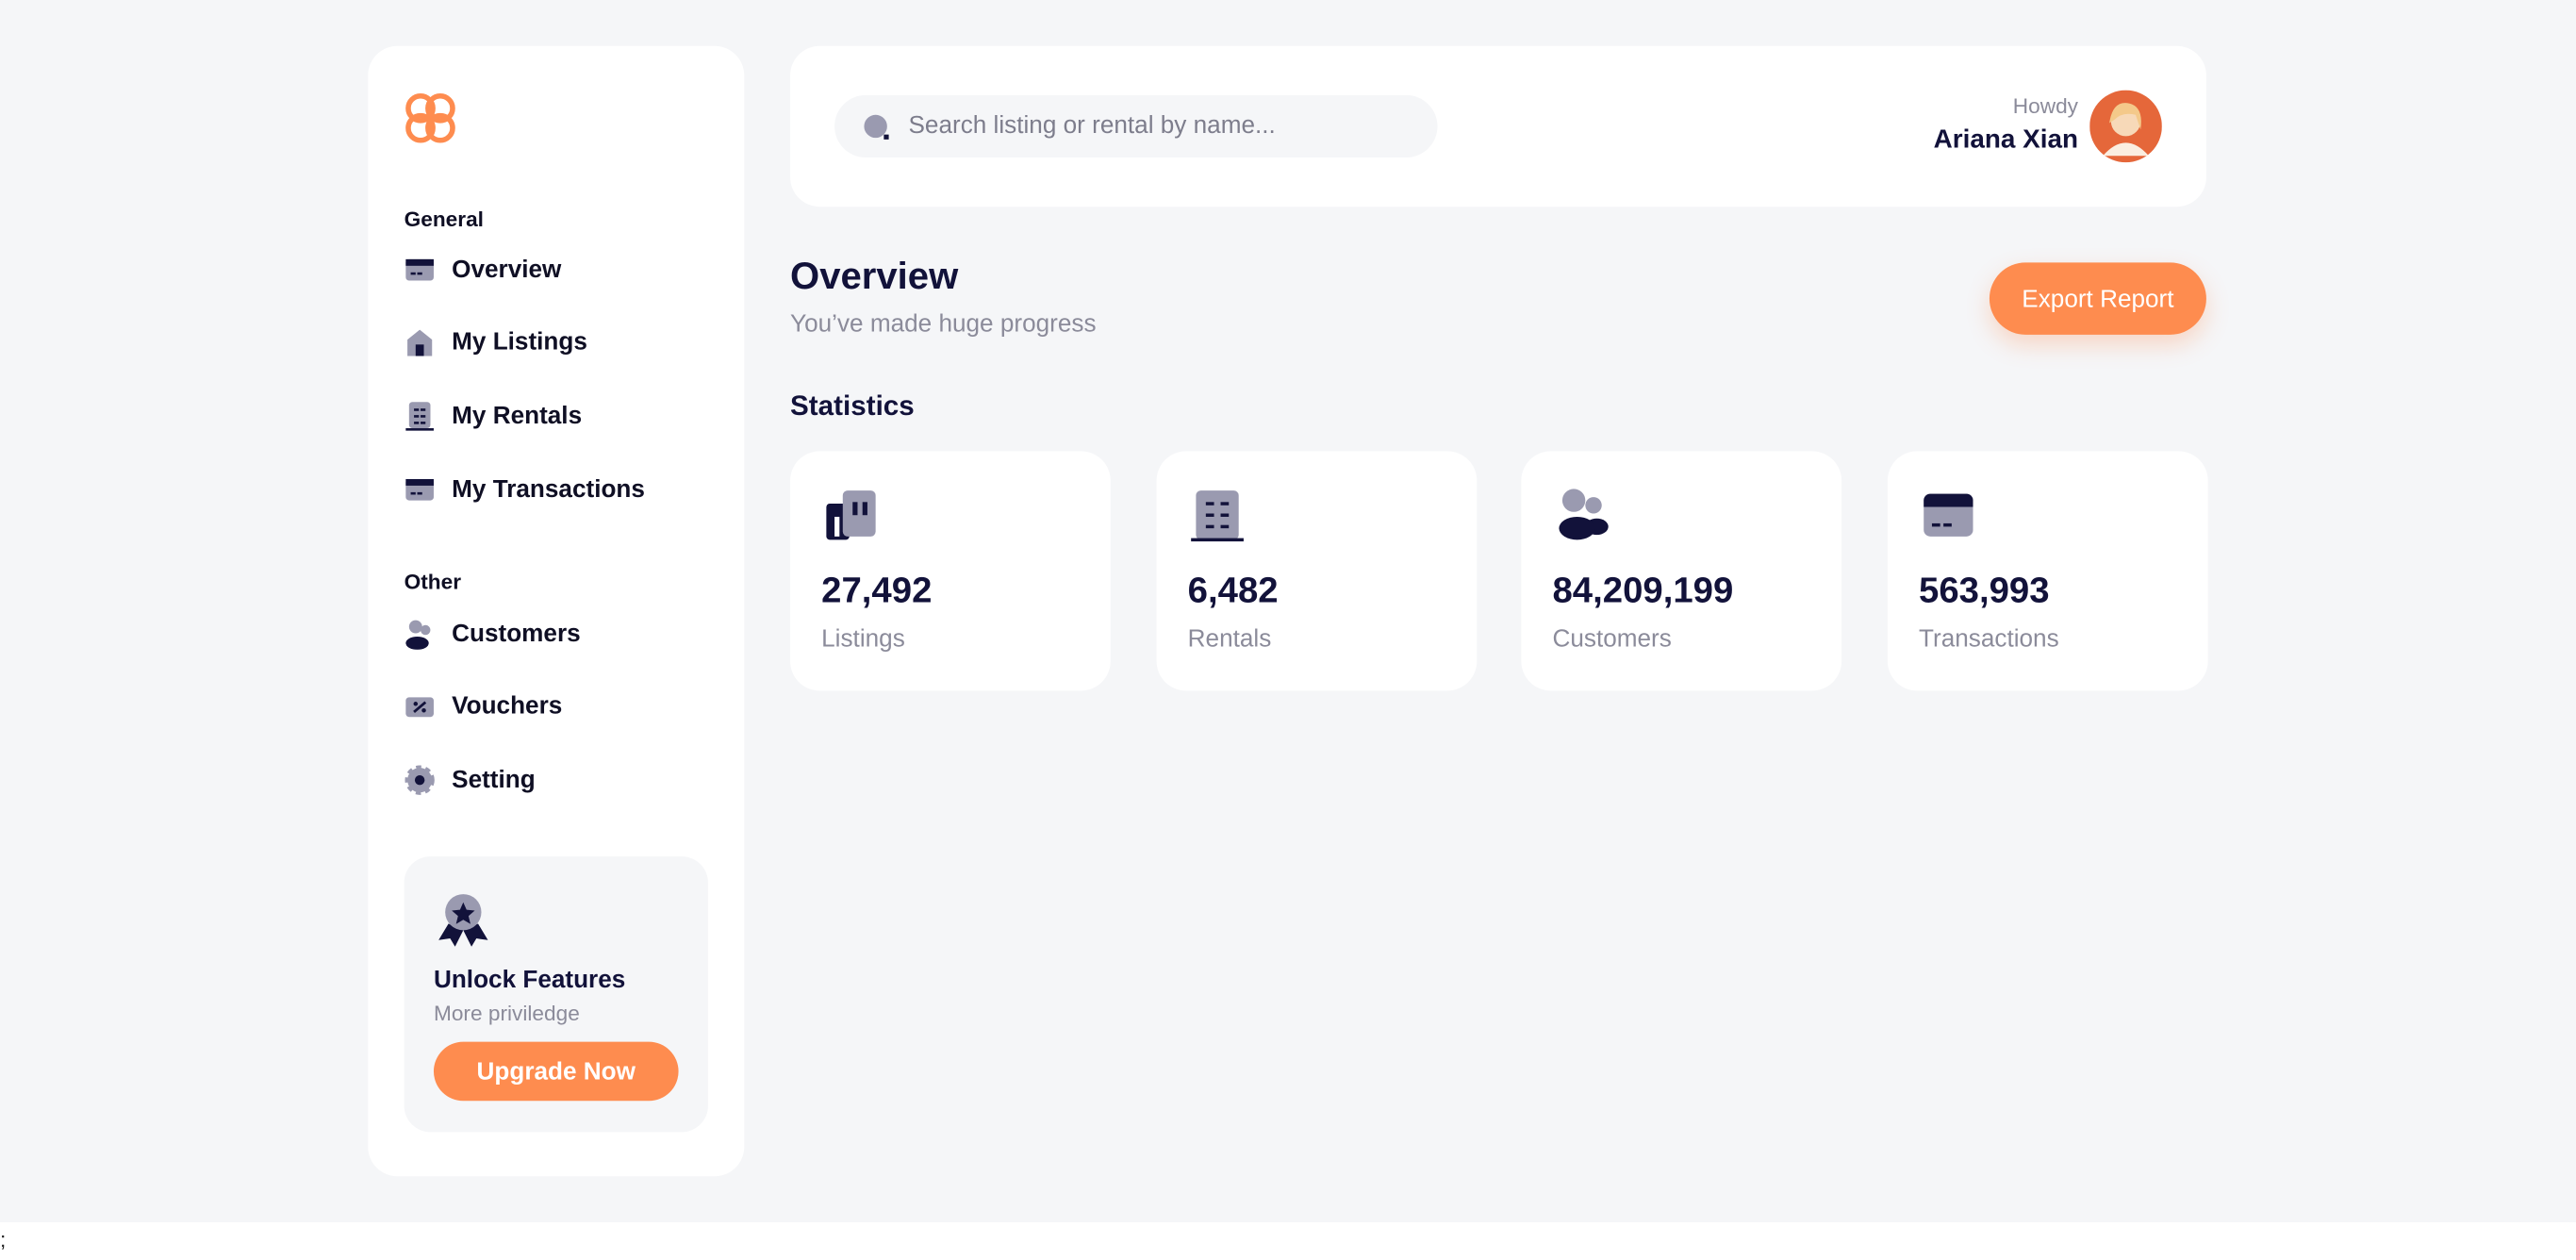 The image size is (2576, 1260). Describe the element at coordinates (1984, 590) in the screenshot. I see `stat-value: 563,993` at that location.